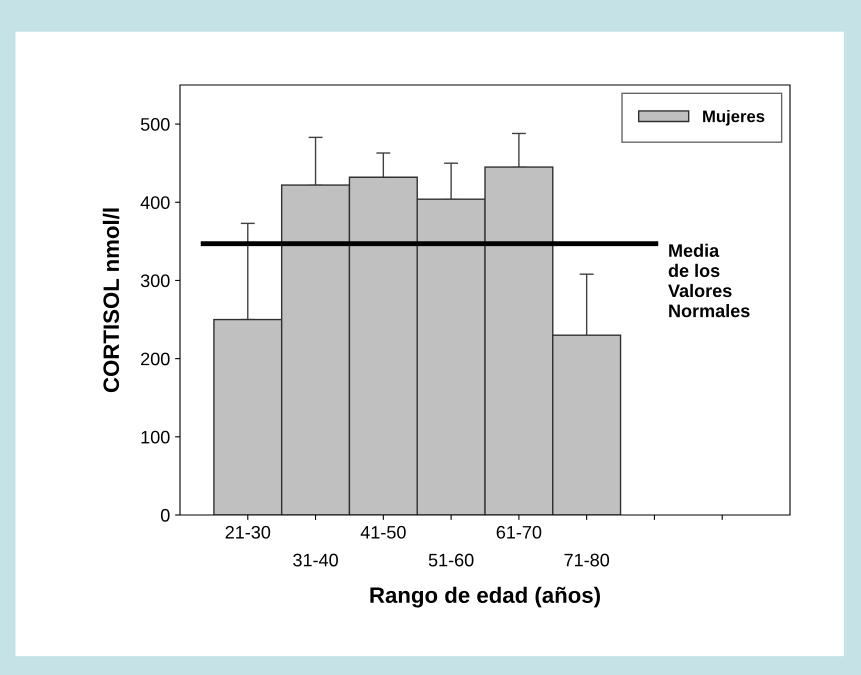 The height and width of the screenshot is (675, 861). Describe the element at coordinates (315, 560) in the screenshot. I see `x-tick-label: 31-40` at that location.